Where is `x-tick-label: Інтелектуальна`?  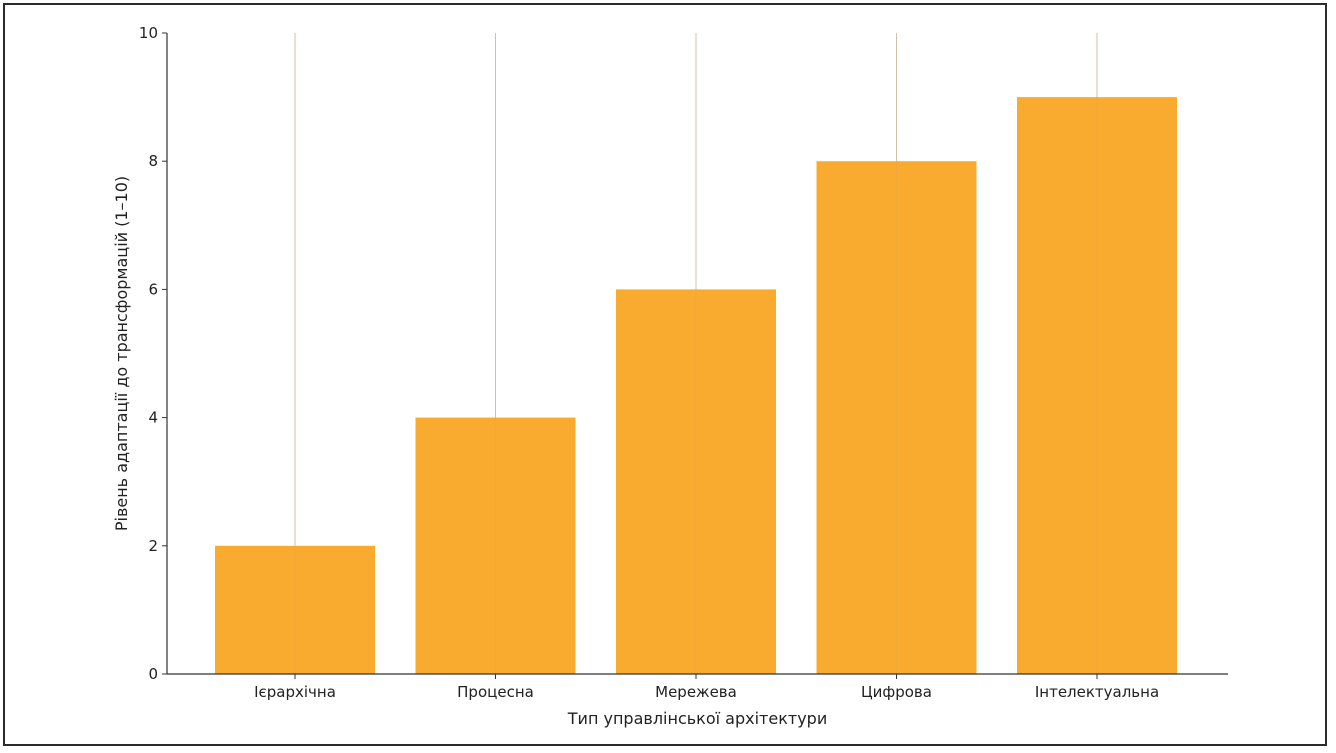
x-tick-label: Інтелектуальна is located at coordinates (1097, 692).